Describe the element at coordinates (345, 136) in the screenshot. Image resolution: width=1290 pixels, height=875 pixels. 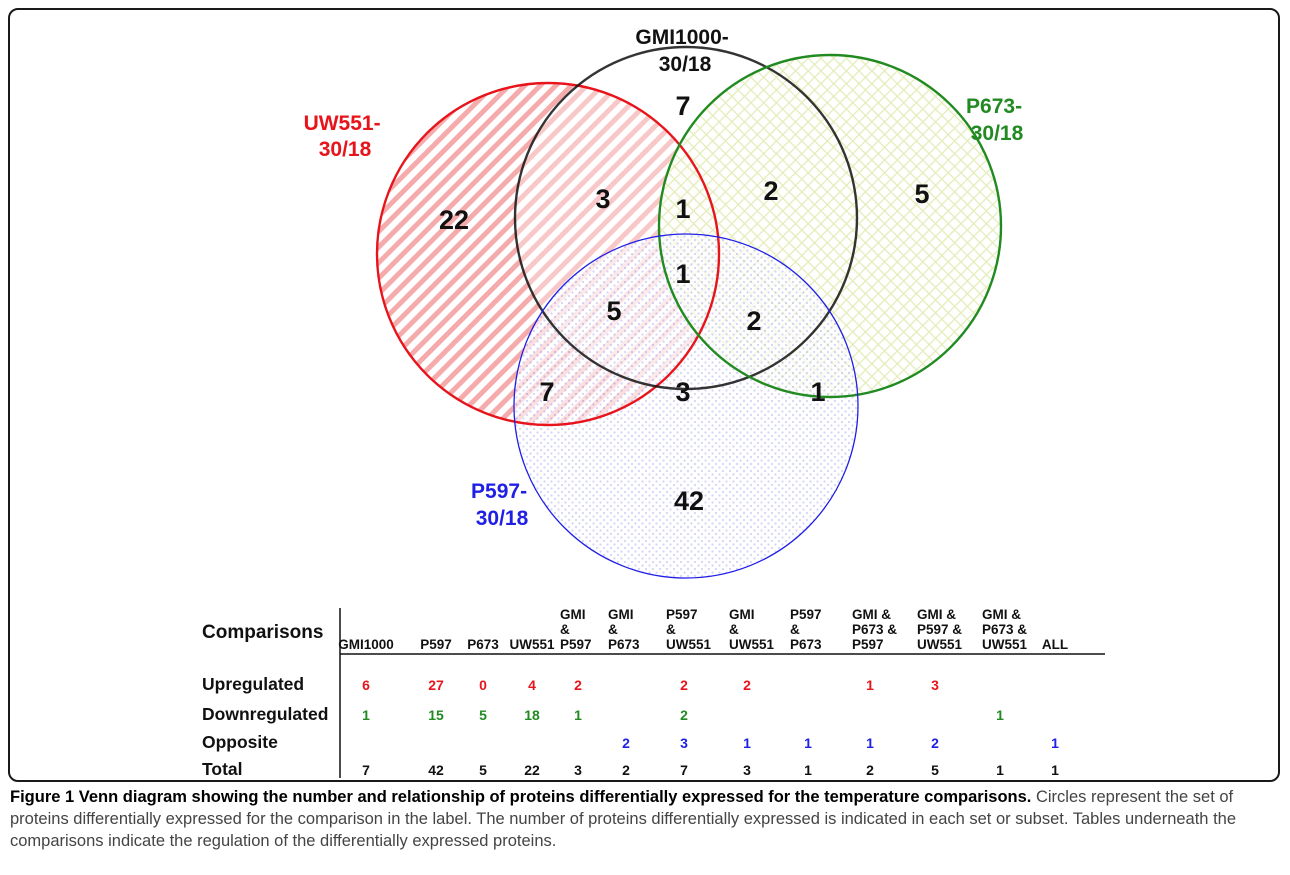
I see `set-label-uw551: UW551- 30/18` at that location.